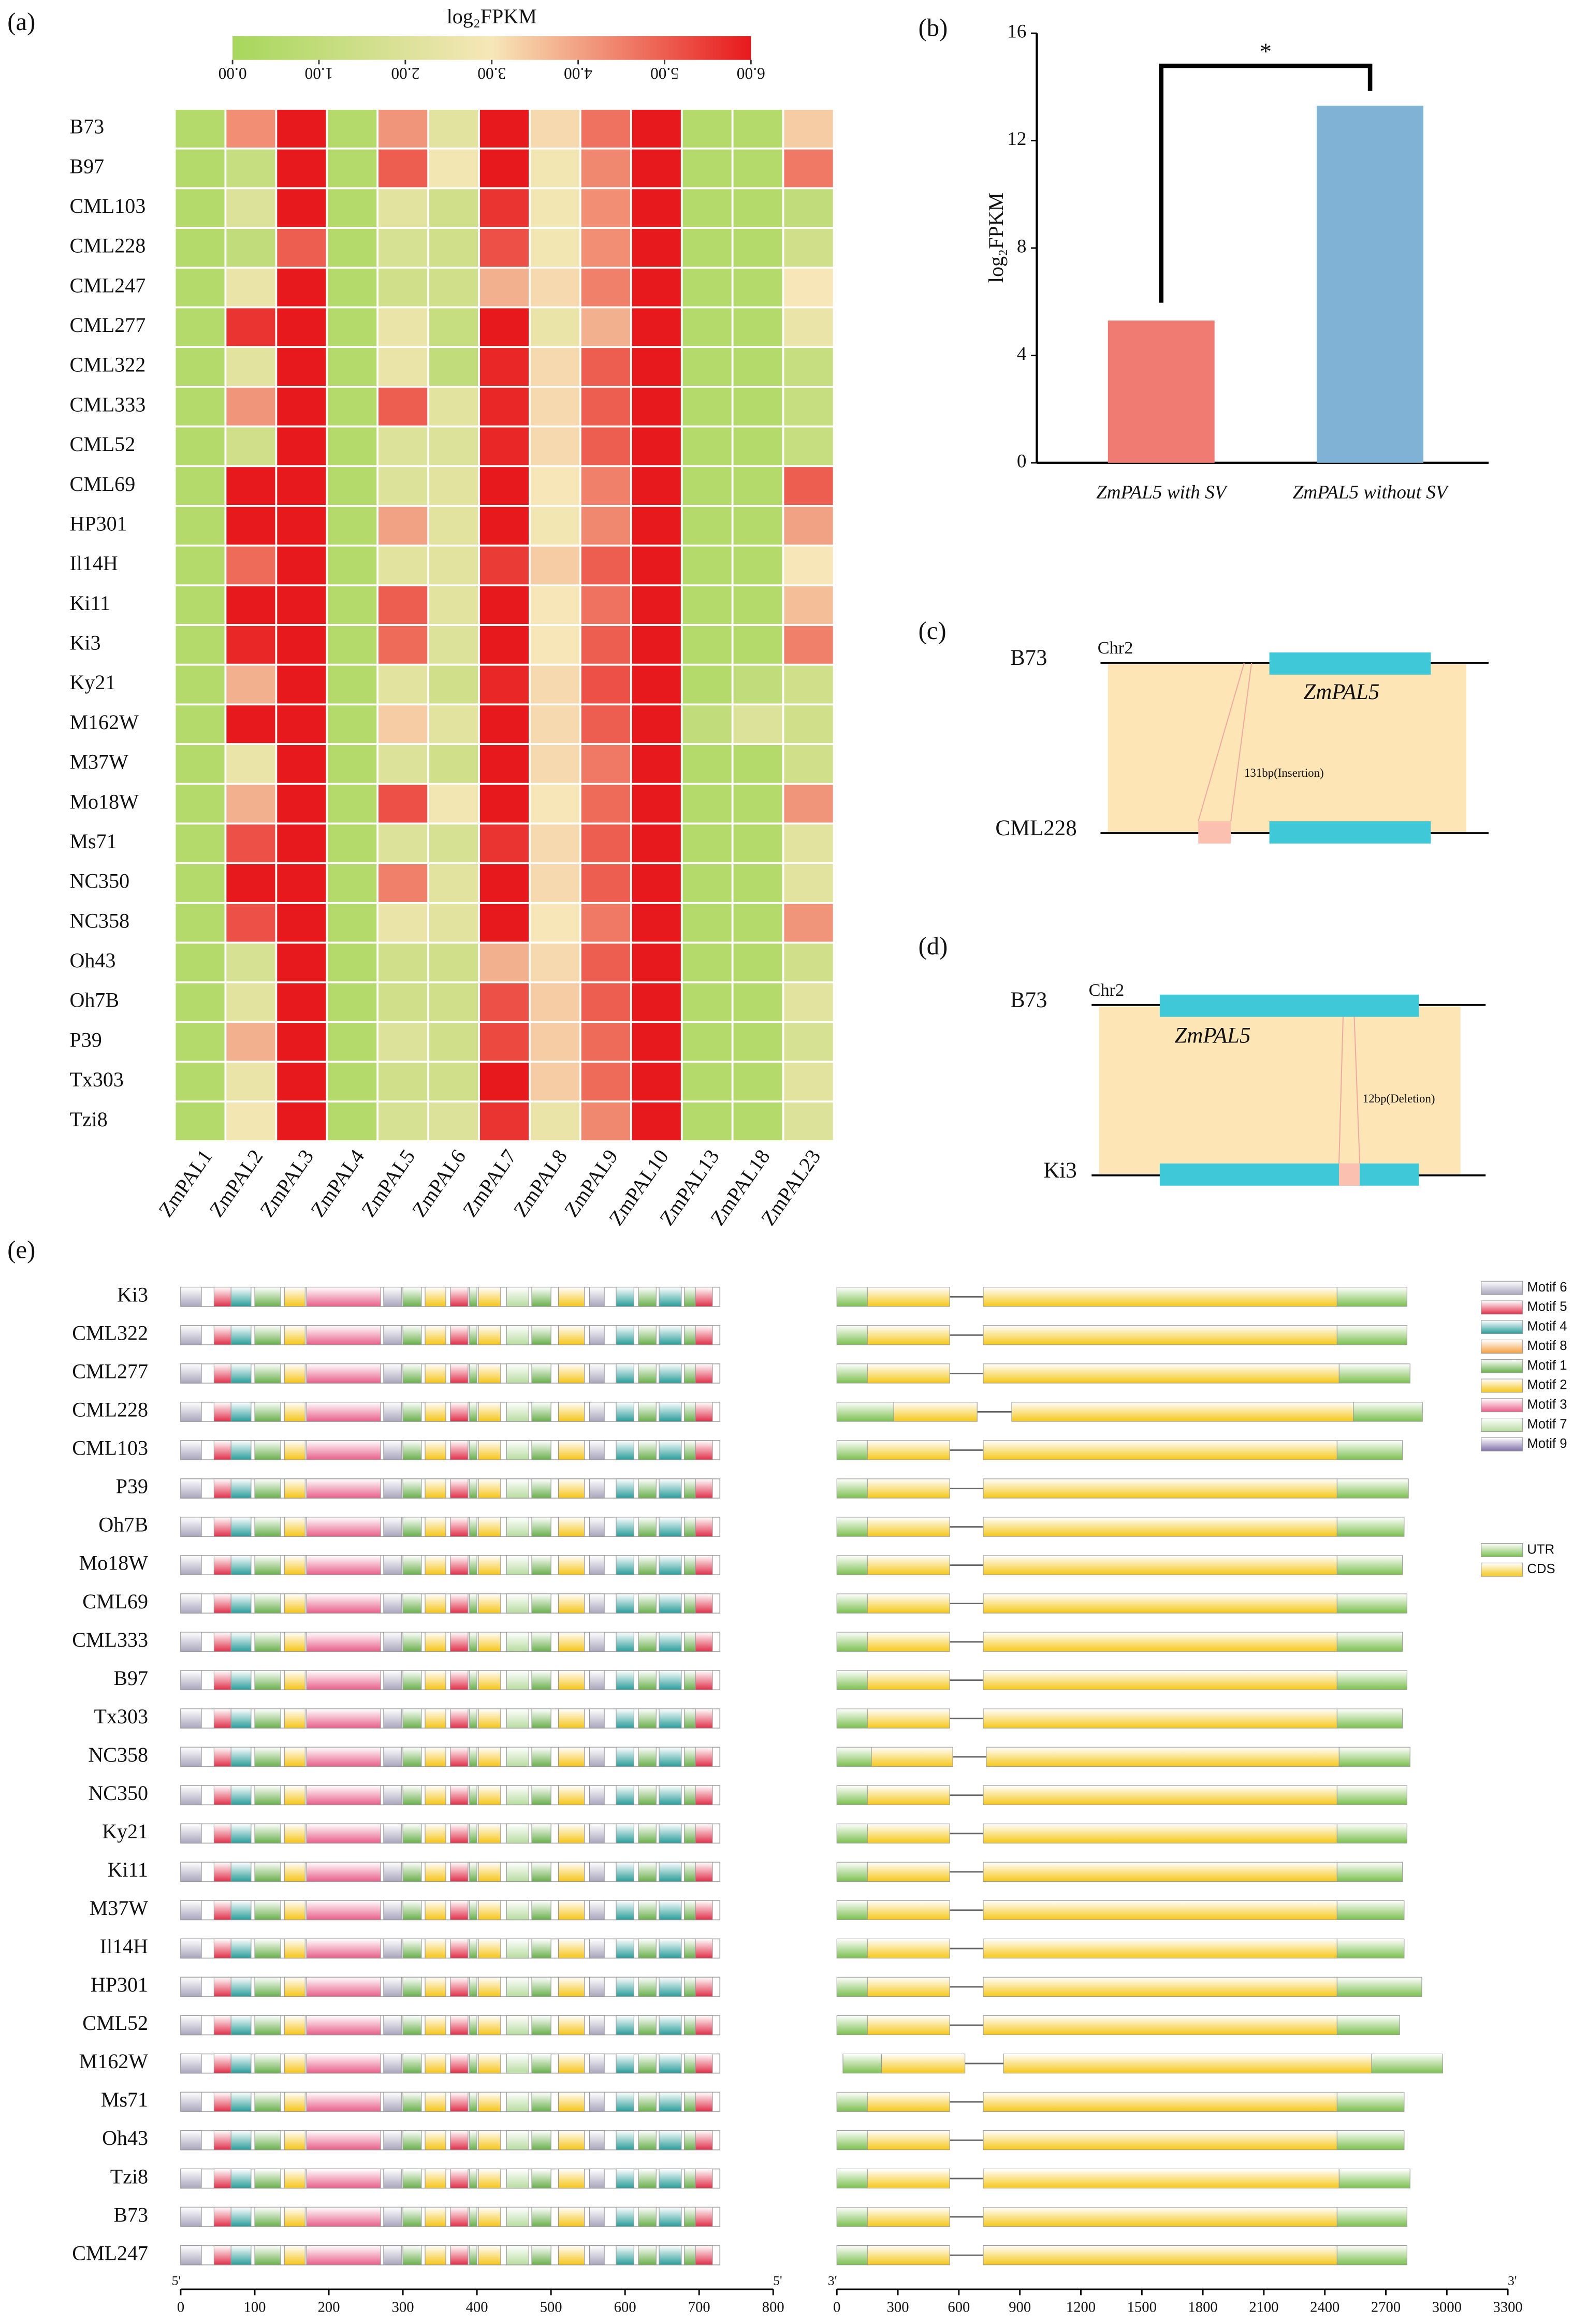 The image size is (1573, 2324). What do you see at coordinates (1547, 1326) in the screenshot?
I see `legend-label: Motif 4` at bounding box center [1547, 1326].